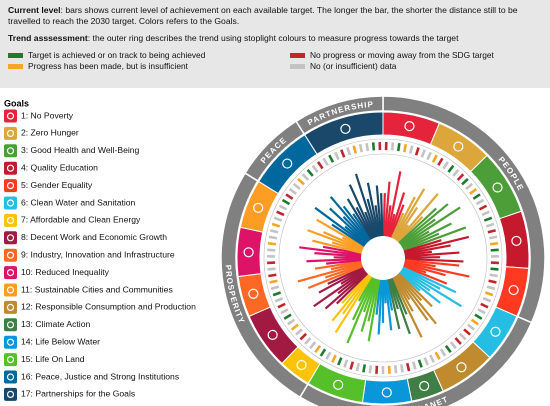  Describe the element at coordinates (97, 289) in the screenshot. I see `goal-label: 11: Sustainable Cities and Communities` at that location.